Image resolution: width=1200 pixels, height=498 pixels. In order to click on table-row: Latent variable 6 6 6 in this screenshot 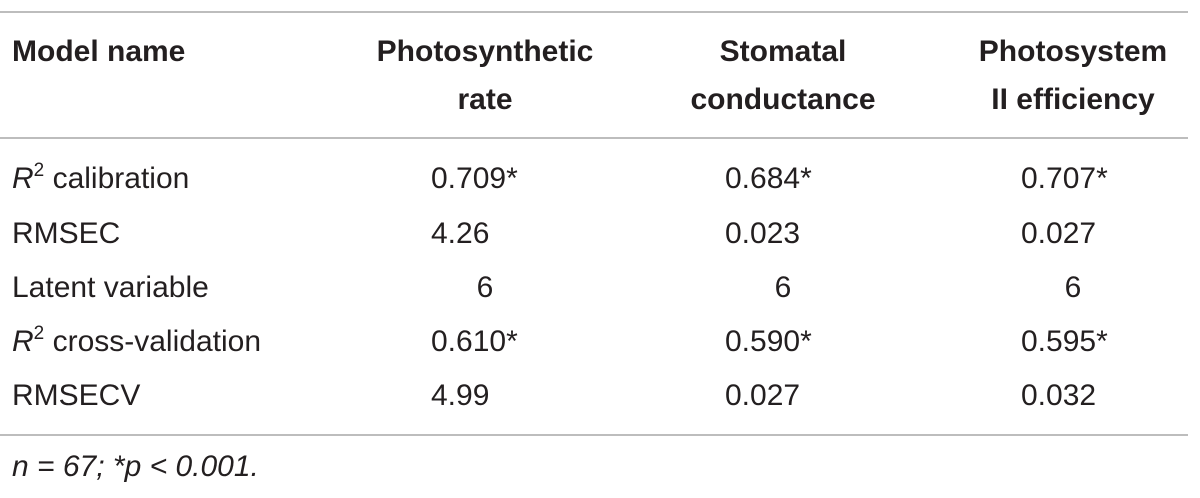, I will do `click(594, 288)`.